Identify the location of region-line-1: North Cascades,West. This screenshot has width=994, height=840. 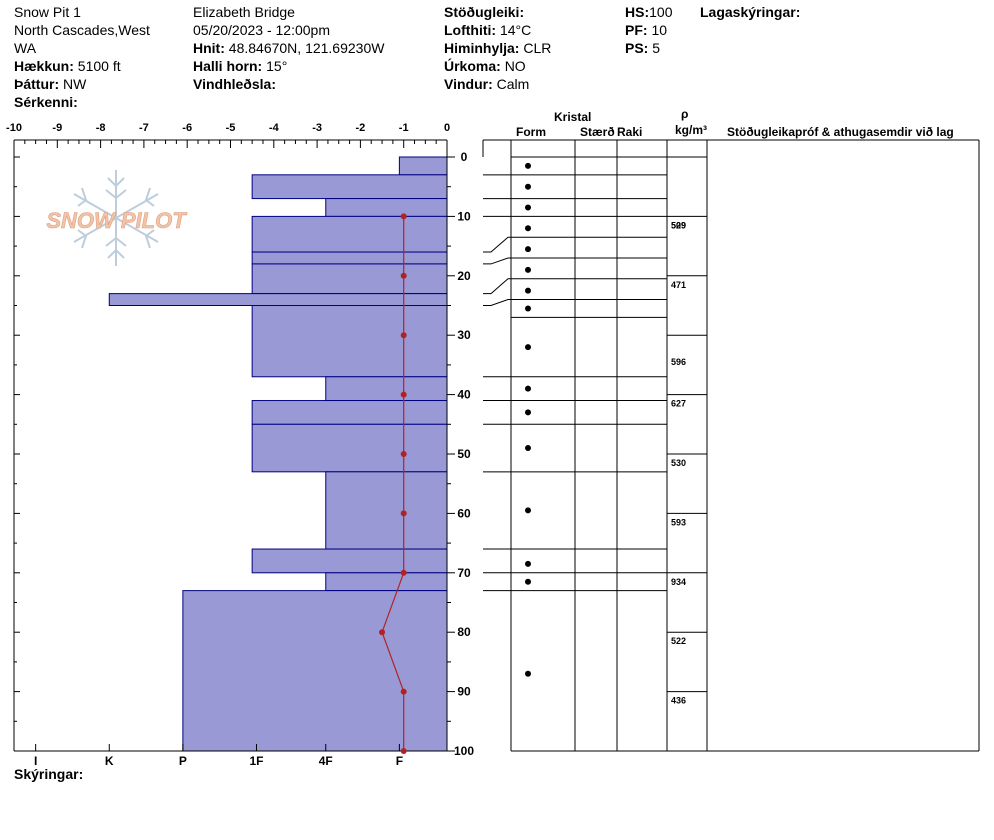
(82, 30).